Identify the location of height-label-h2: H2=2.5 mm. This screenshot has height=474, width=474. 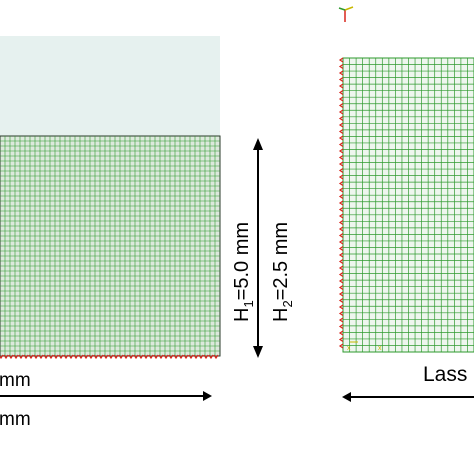
(282, 272).